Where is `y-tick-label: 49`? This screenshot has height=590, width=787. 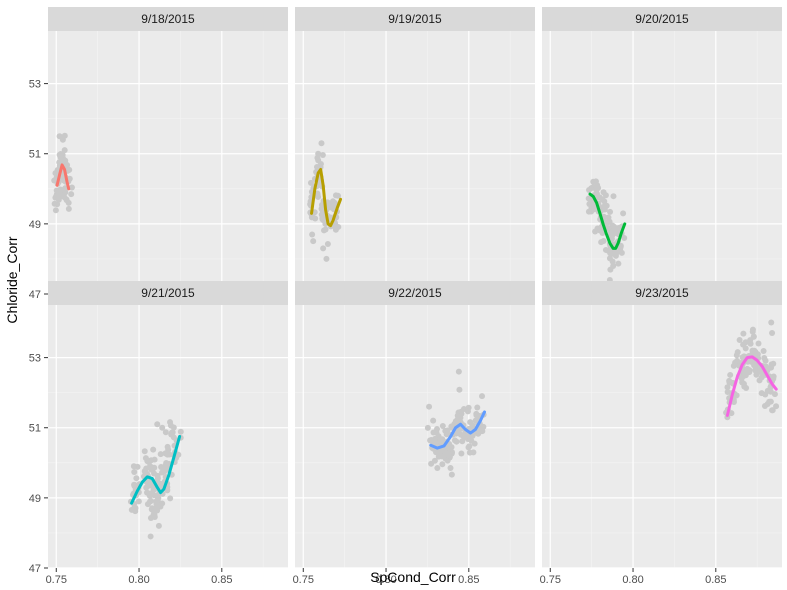
y-tick-label: 49 is located at coordinates (35, 225).